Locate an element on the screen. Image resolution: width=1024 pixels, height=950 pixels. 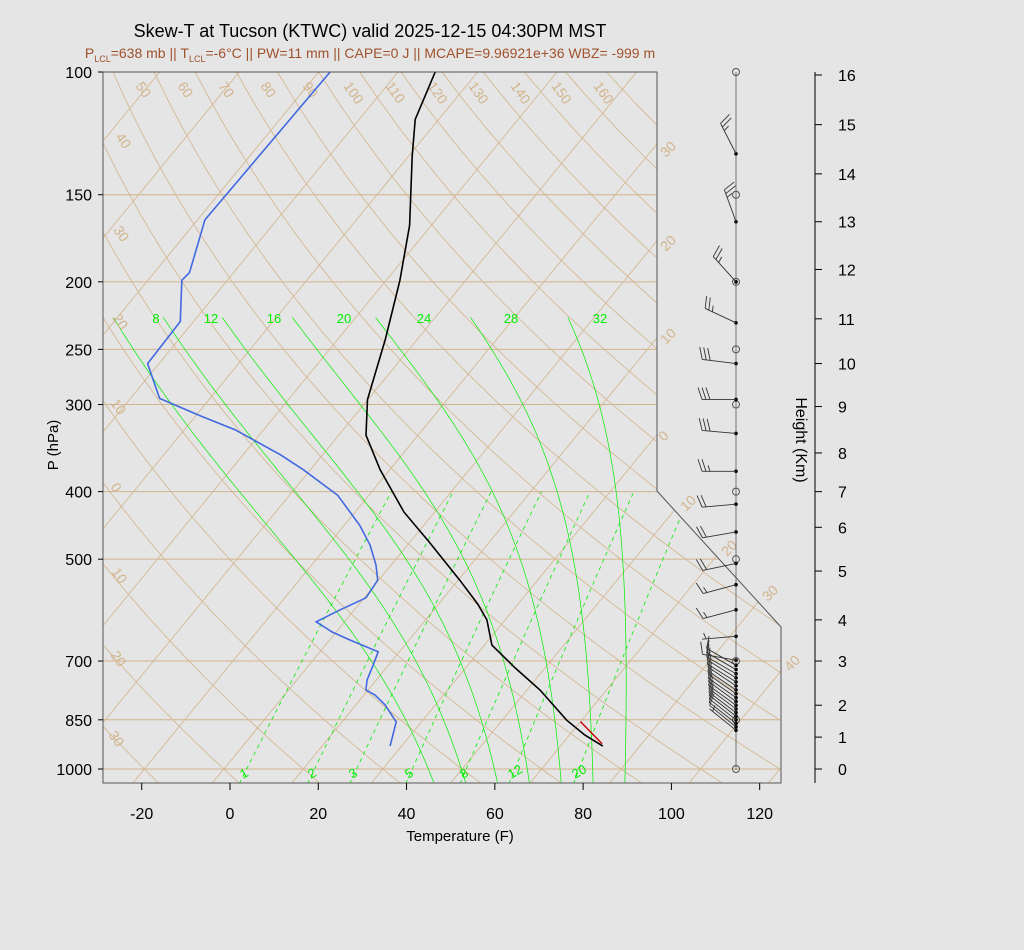
x-tick-label: 20 is located at coordinates (318, 814).